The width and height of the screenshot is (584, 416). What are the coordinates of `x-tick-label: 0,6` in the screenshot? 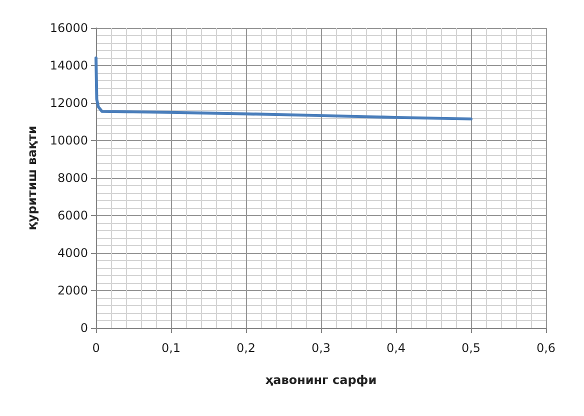 It's located at (546, 348).